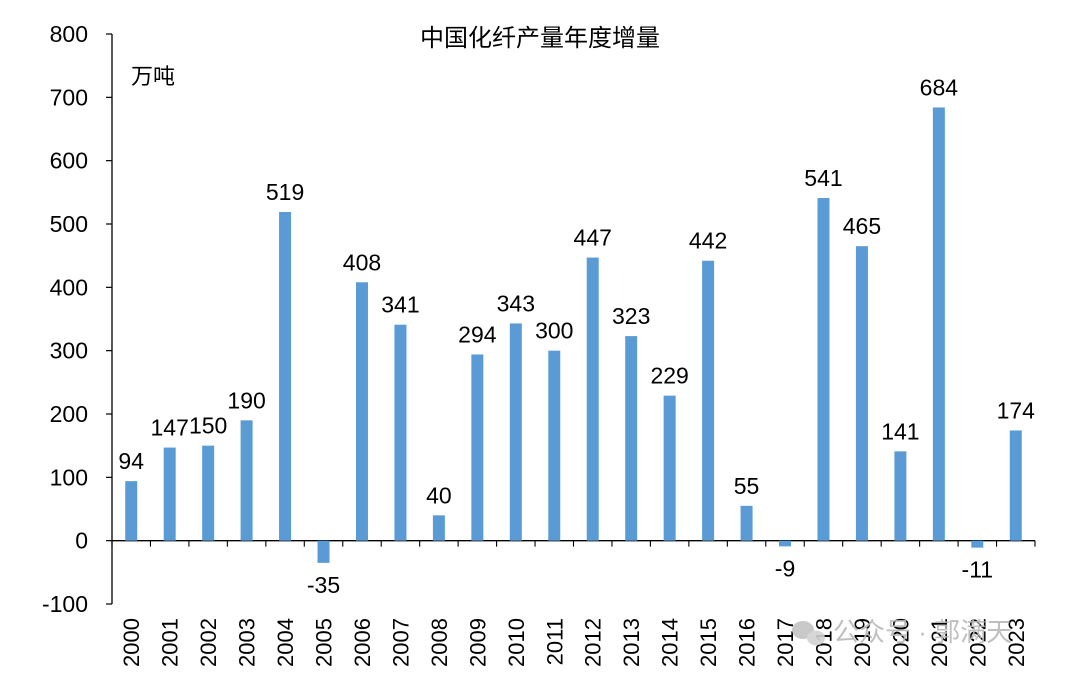 The image size is (1080, 685). What do you see at coordinates (1016, 642) in the screenshot?
I see `x-tick-label-2023: 2023` at bounding box center [1016, 642].